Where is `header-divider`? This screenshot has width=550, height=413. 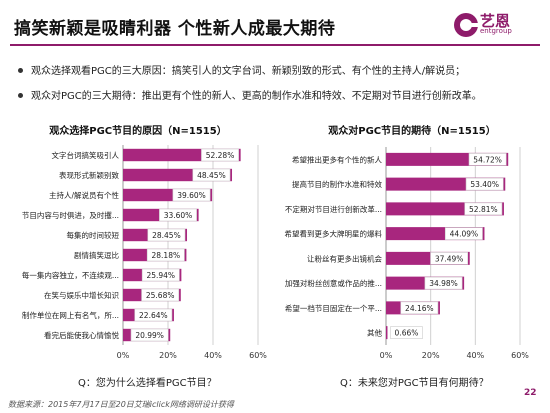
header-divider is located at coordinates (275, 45).